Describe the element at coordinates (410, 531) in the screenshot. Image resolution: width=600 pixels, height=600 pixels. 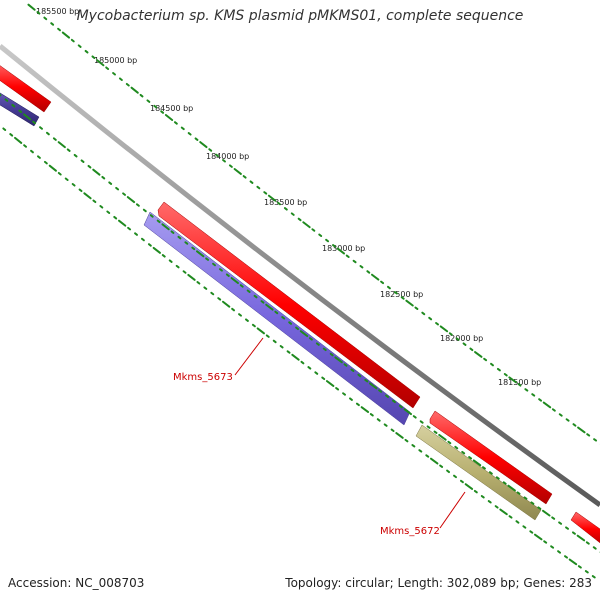
I see `gene-label-mkms-5672: Mkms_5672` at that location.